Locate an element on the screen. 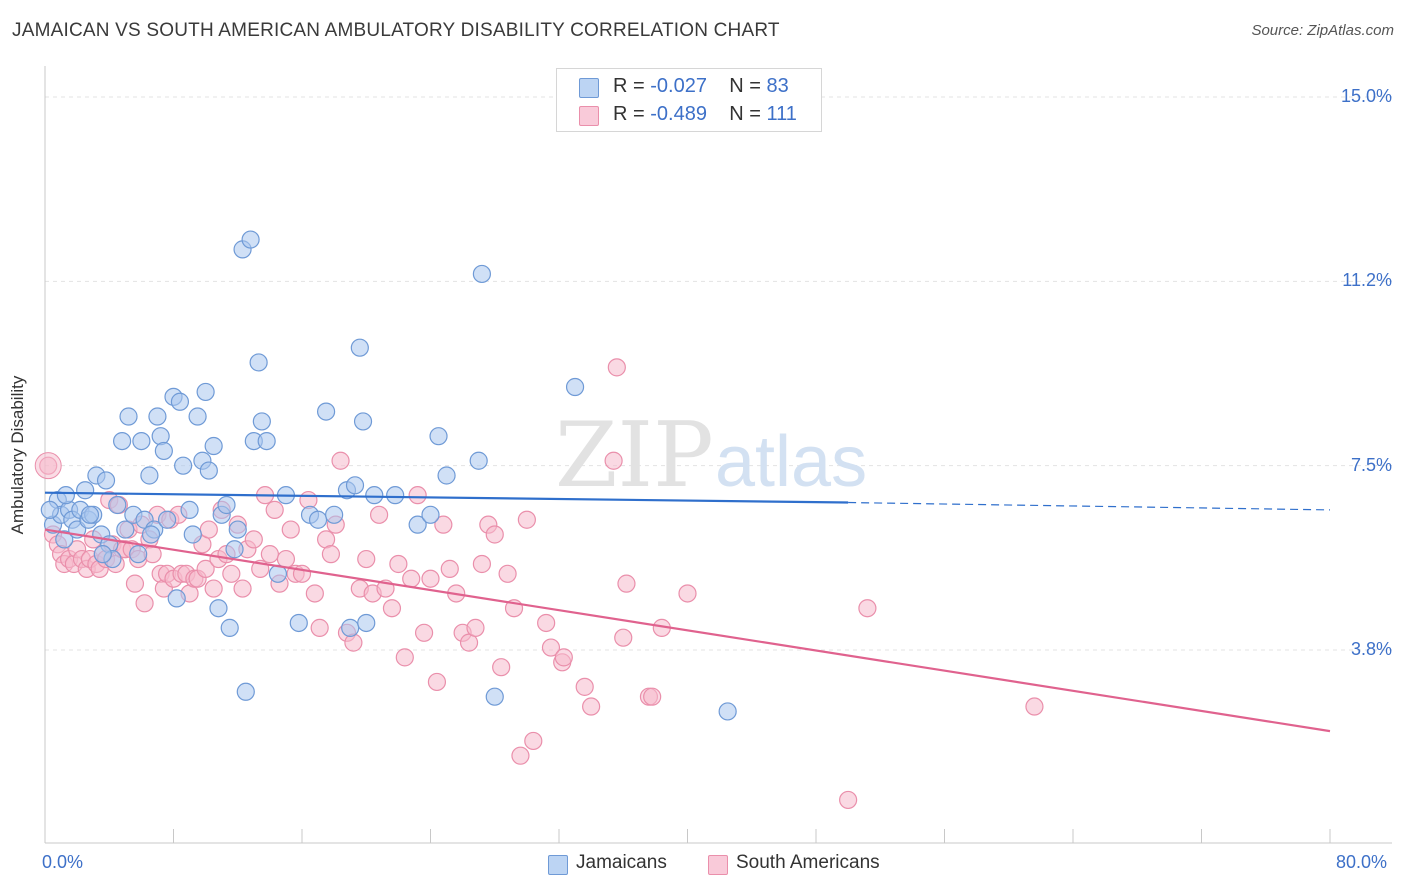  legend-r-value: -0.027 is located at coordinates (678, 86).